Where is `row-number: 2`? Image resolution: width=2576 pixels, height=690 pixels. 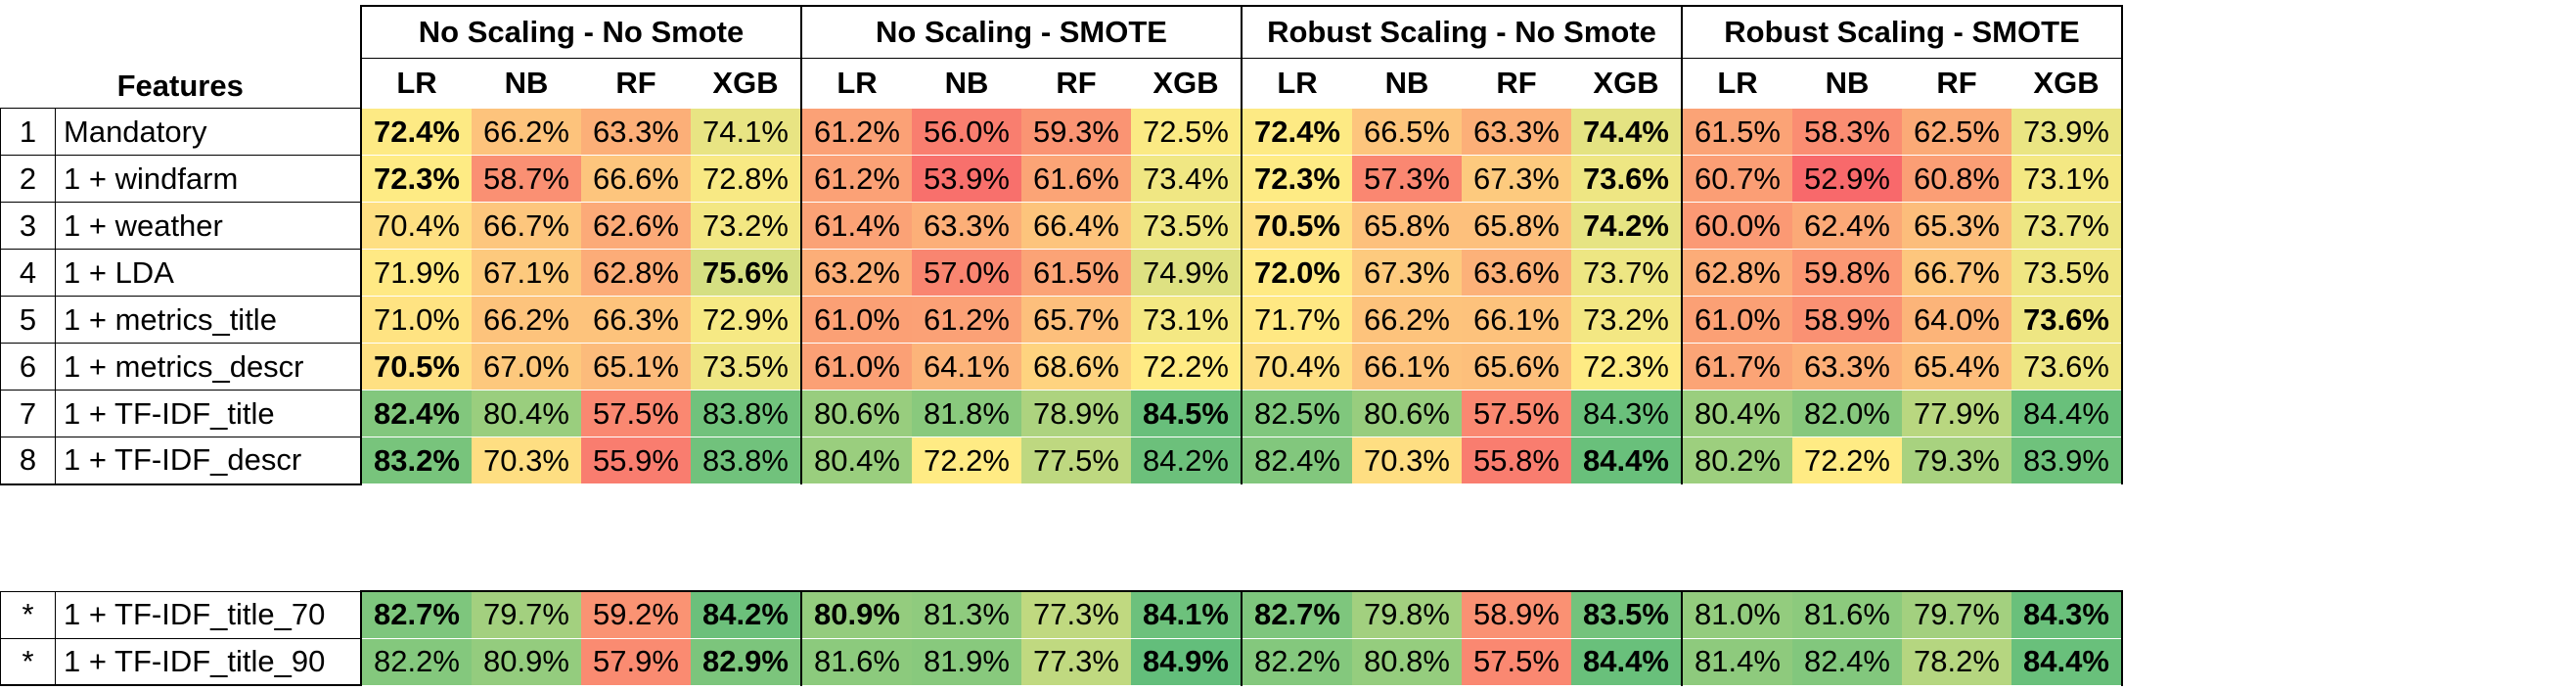 row-number: 2 is located at coordinates (28, 179).